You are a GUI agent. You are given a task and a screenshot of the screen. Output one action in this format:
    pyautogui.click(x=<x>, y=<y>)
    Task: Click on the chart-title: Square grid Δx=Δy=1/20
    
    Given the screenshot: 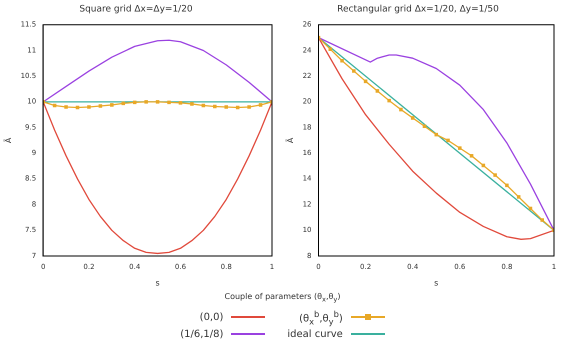 What is the action you would take?
    pyautogui.click(x=136, y=9)
    